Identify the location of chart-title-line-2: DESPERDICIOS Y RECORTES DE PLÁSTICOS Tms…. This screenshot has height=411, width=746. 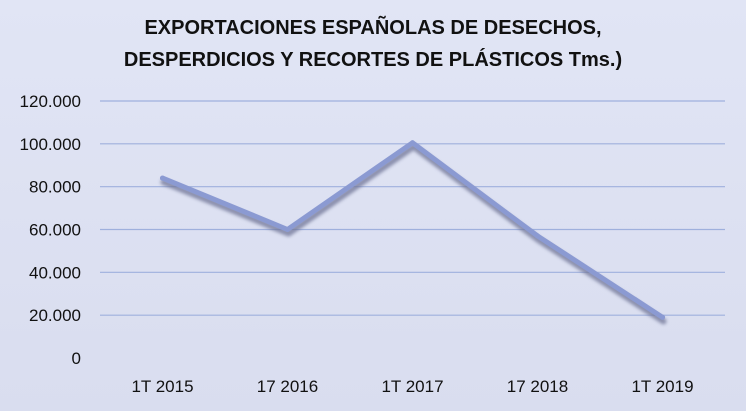
(373, 60).